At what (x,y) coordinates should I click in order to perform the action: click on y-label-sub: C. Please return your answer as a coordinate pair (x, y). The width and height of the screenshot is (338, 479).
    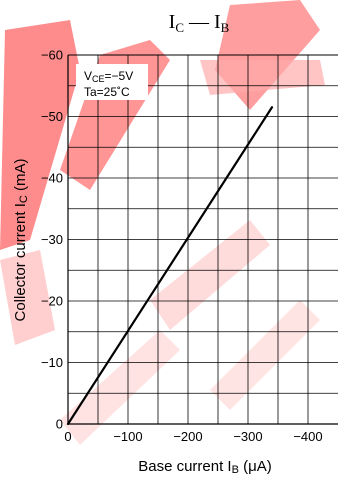
    Looking at the image, I should click on (24, 199).